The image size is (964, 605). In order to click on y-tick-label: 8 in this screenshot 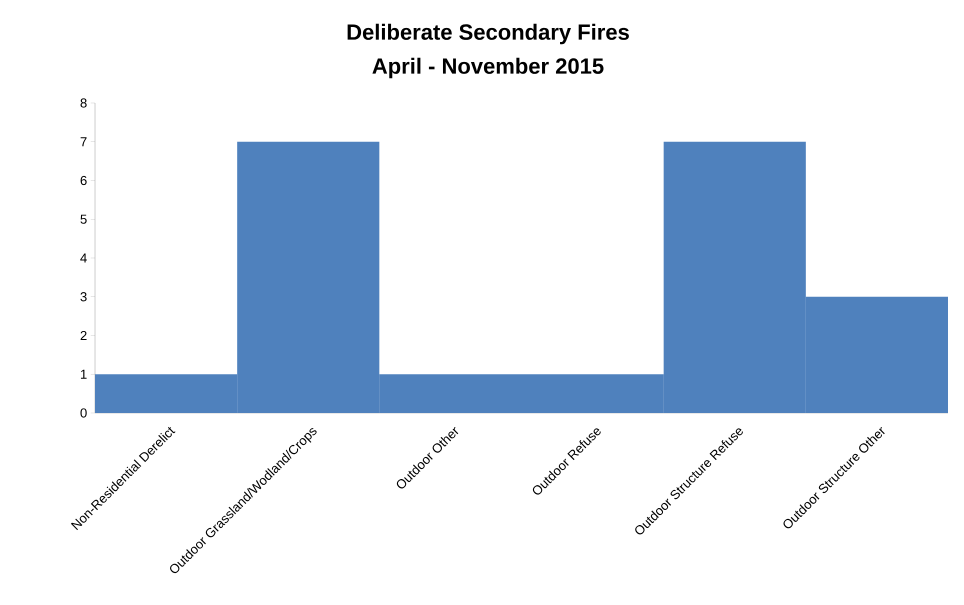, I will do `click(83, 103)`.